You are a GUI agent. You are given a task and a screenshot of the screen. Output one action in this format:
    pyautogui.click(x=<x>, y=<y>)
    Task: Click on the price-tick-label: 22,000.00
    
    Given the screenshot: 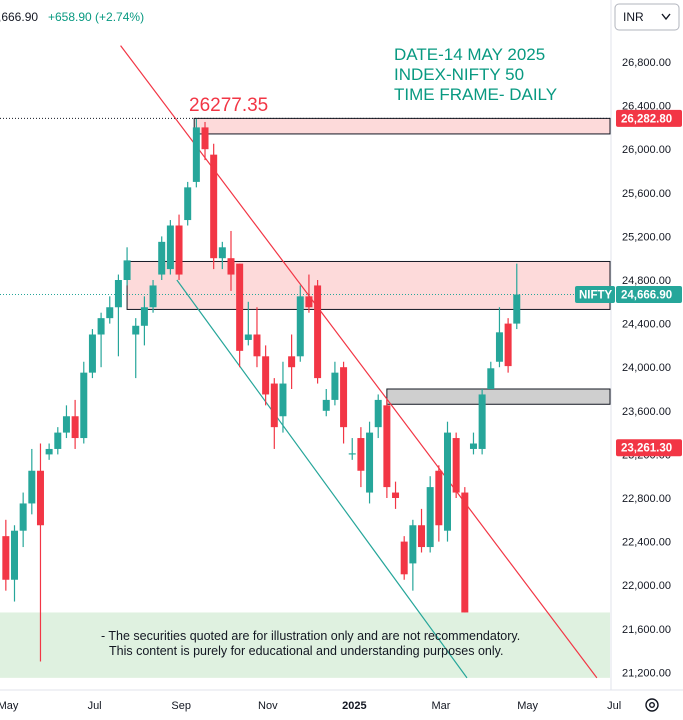 What is the action you would take?
    pyautogui.click(x=646, y=586)
    